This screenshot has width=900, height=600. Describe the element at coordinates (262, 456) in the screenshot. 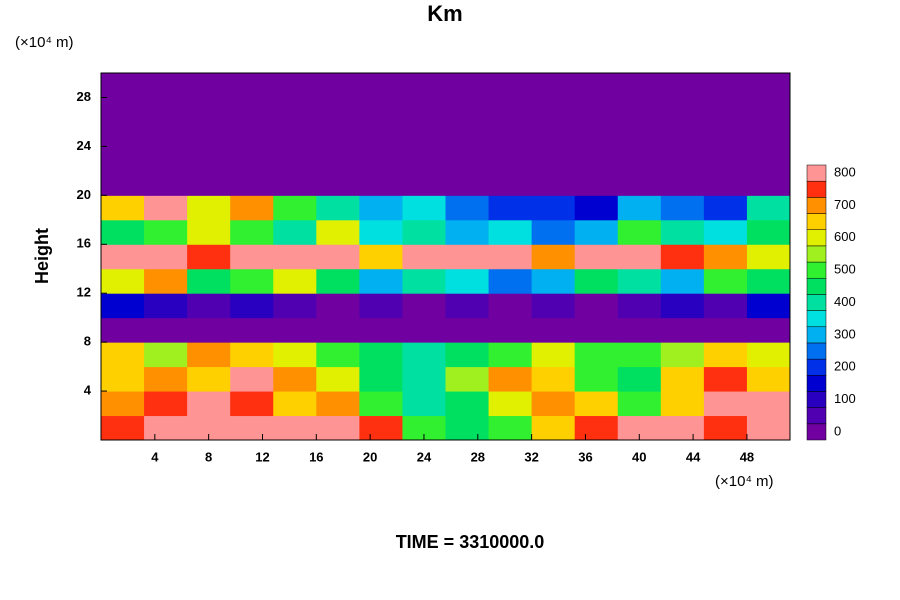

I see `x-tick-label: 12` at that location.